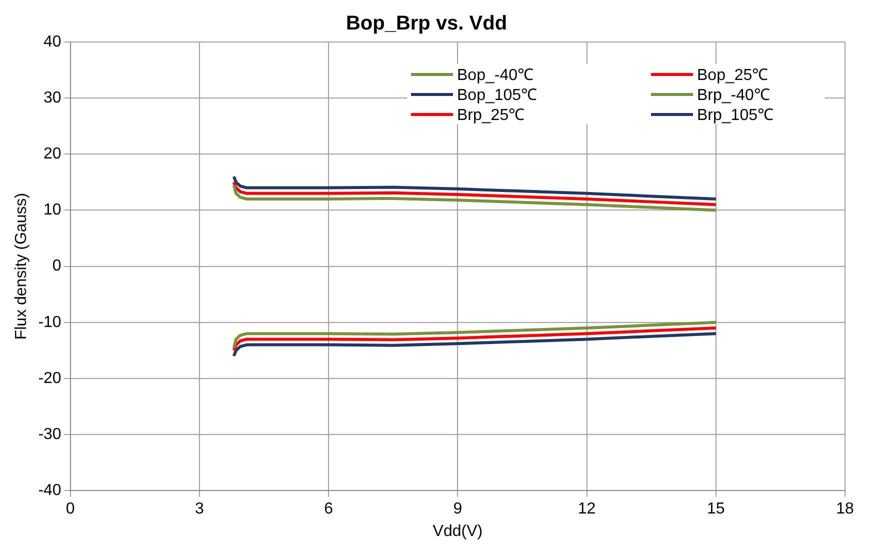 Image resolution: width=873 pixels, height=549 pixels. Describe the element at coordinates (587, 509) in the screenshot. I see `x-tick-label: 12` at that location.